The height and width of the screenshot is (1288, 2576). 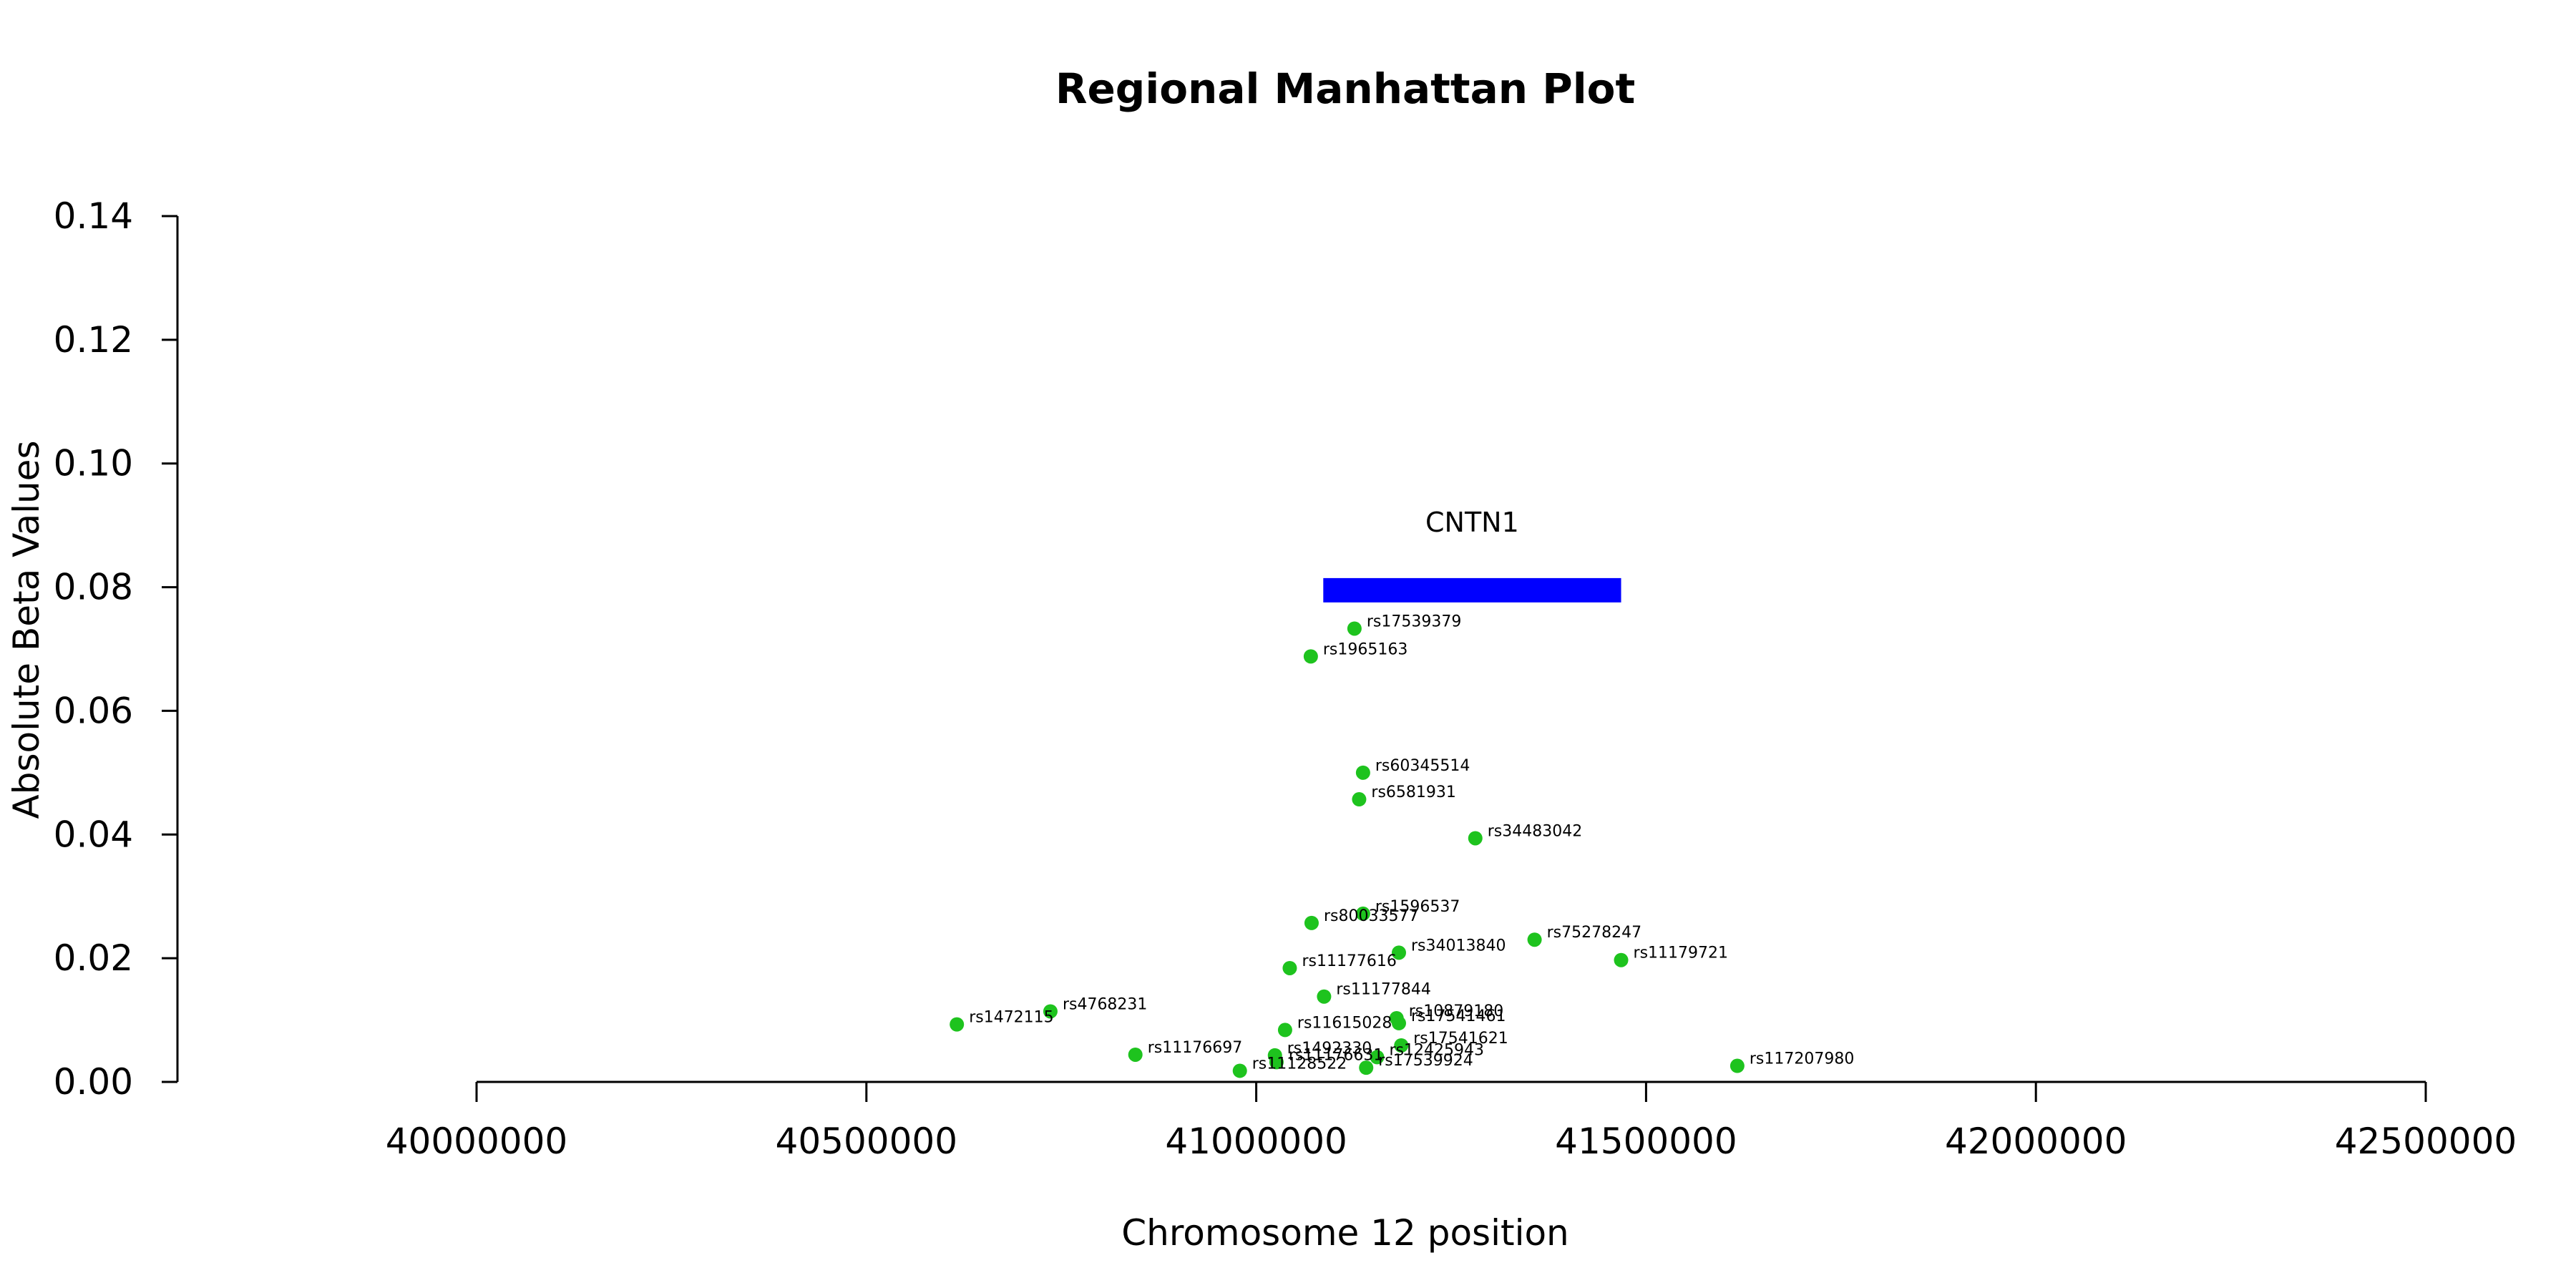 I want to click on snp-label: rs75278247, so click(x=1594, y=933).